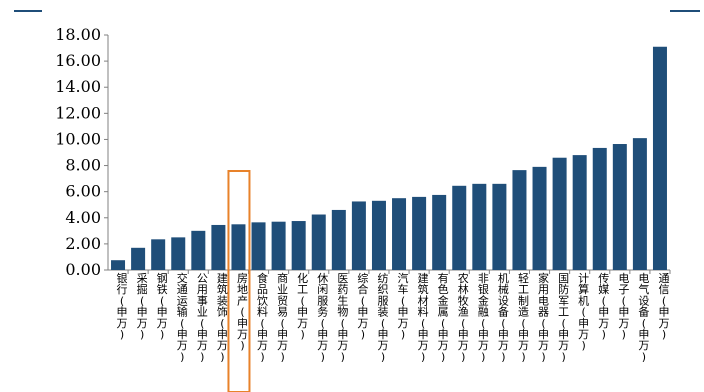  I want to click on y-tick-label: 4.00, so click(83, 217).